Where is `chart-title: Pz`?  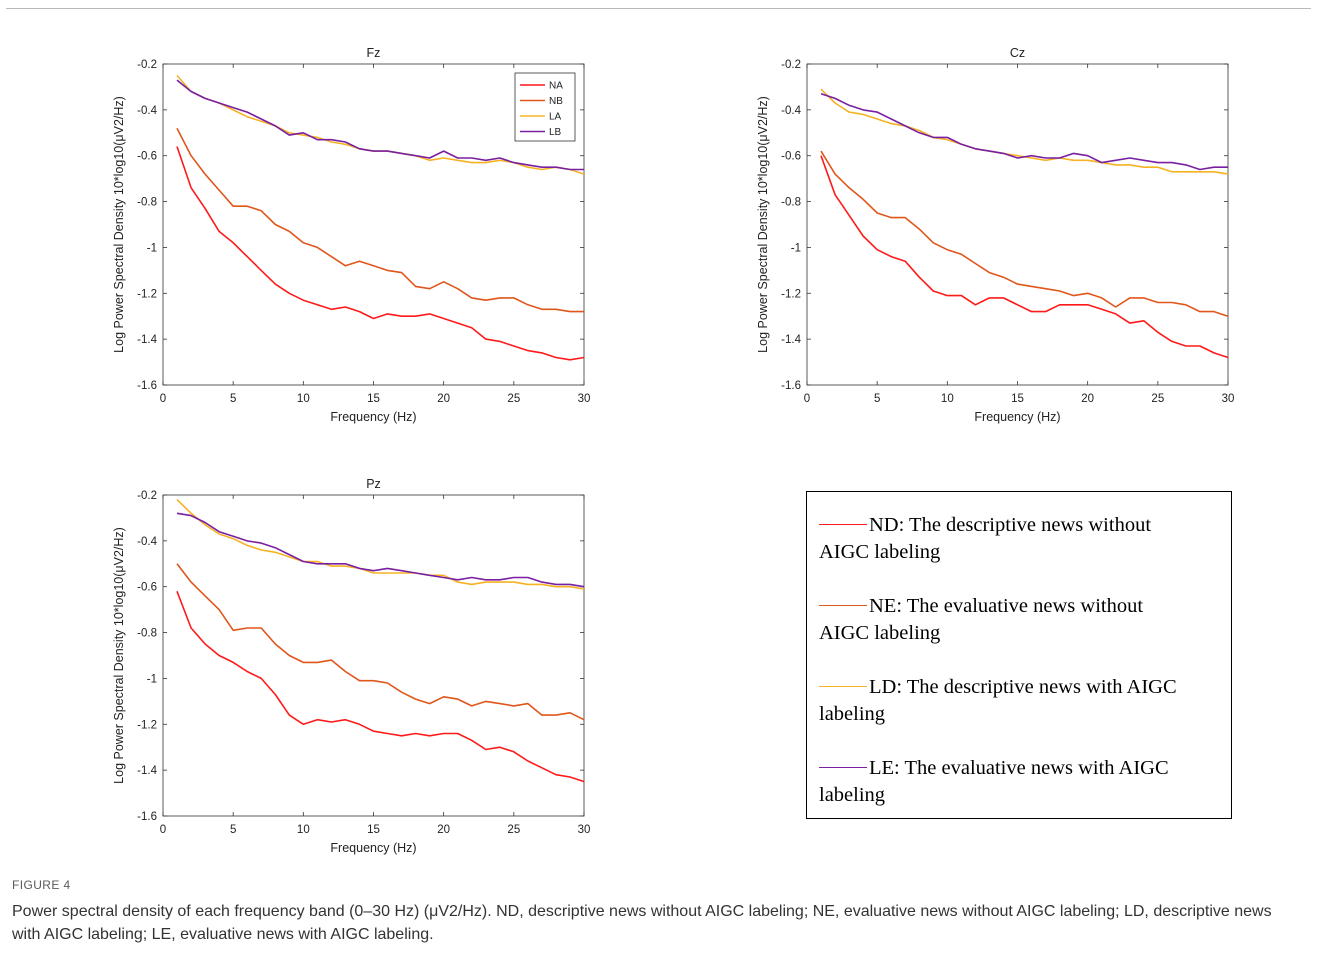
chart-title: Pz is located at coordinates (373, 484).